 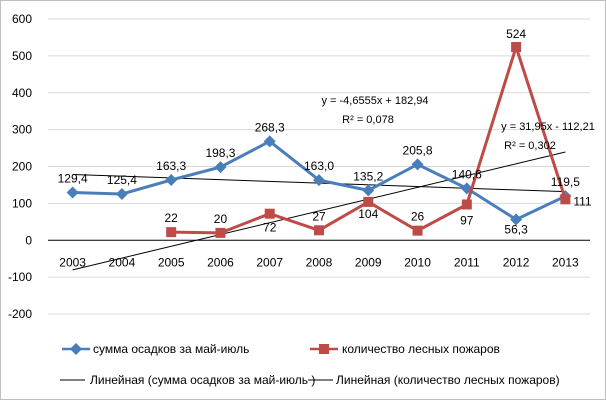 I want to click on data-label-precip: 56,3, so click(x=516, y=229).